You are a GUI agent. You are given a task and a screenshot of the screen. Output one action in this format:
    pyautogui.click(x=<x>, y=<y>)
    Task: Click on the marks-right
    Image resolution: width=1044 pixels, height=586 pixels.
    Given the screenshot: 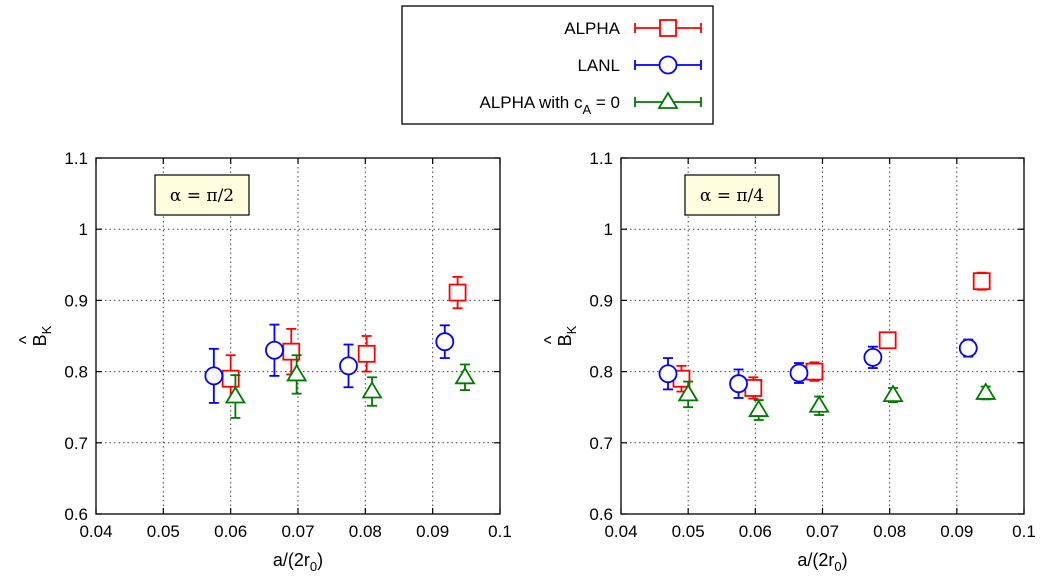 What is the action you would take?
    pyautogui.click(x=827, y=346)
    